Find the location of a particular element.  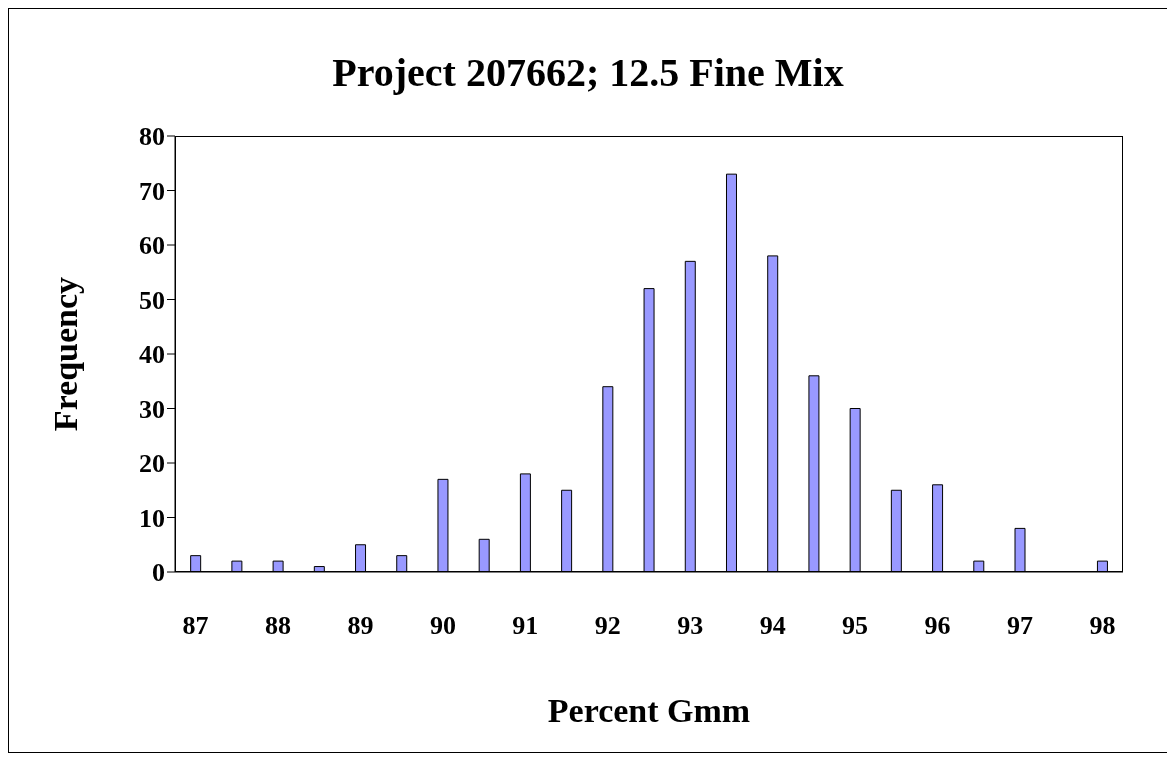

x-tick-label: 88 is located at coordinates (278, 626).